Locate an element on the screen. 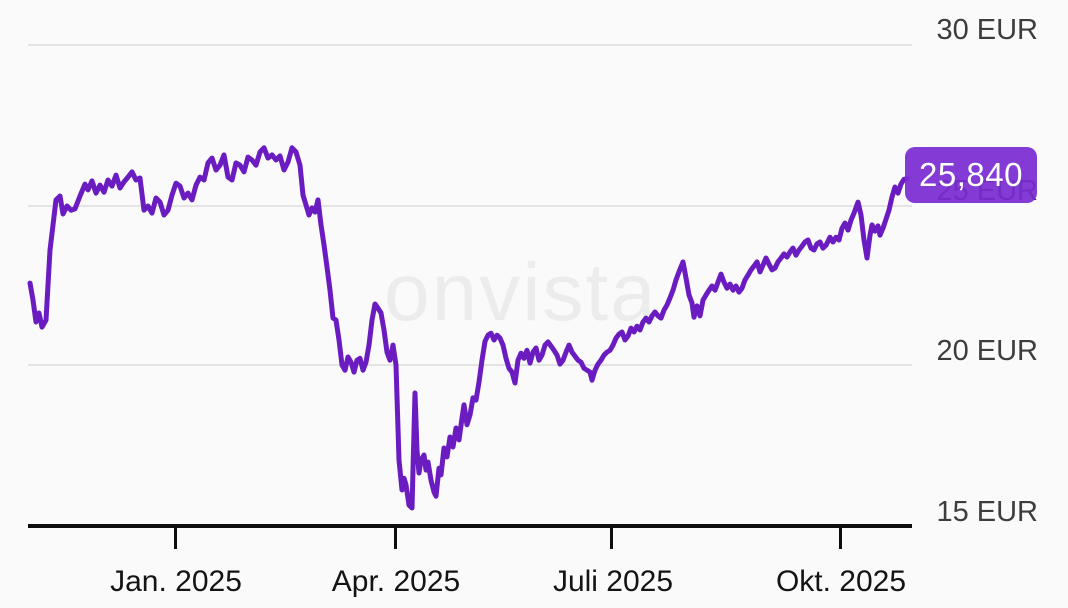 The image size is (1068, 608). x-axis-tick-okt is located at coordinates (840, 536).